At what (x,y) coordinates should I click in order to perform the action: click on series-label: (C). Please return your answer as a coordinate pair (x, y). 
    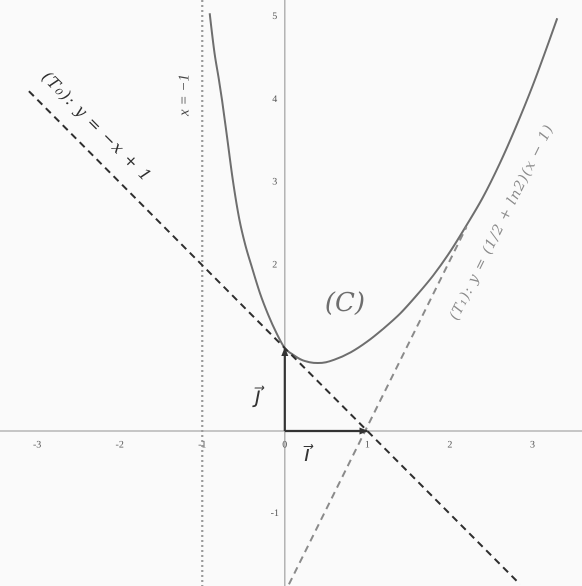
    Looking at the image, I should click on (345, 303).